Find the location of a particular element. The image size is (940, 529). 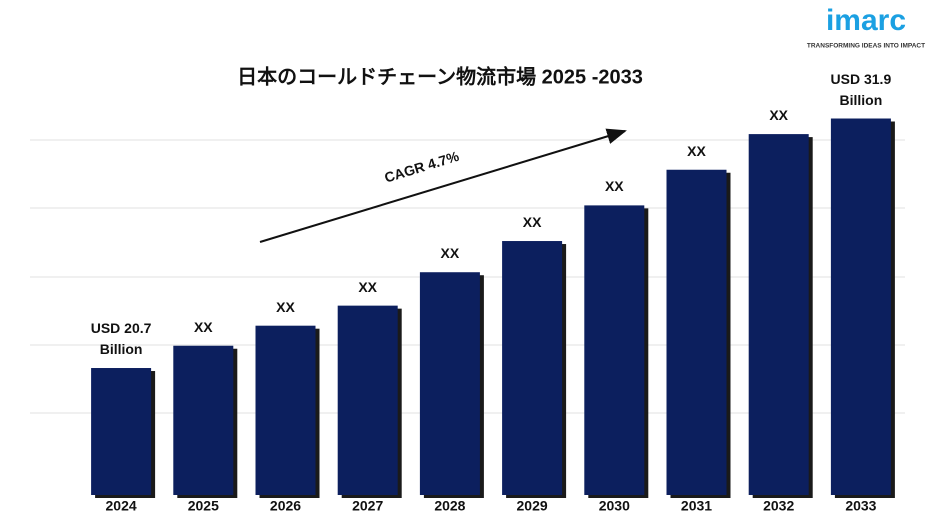

x-tick-label: 2026 is located at coordinates (285, 506).